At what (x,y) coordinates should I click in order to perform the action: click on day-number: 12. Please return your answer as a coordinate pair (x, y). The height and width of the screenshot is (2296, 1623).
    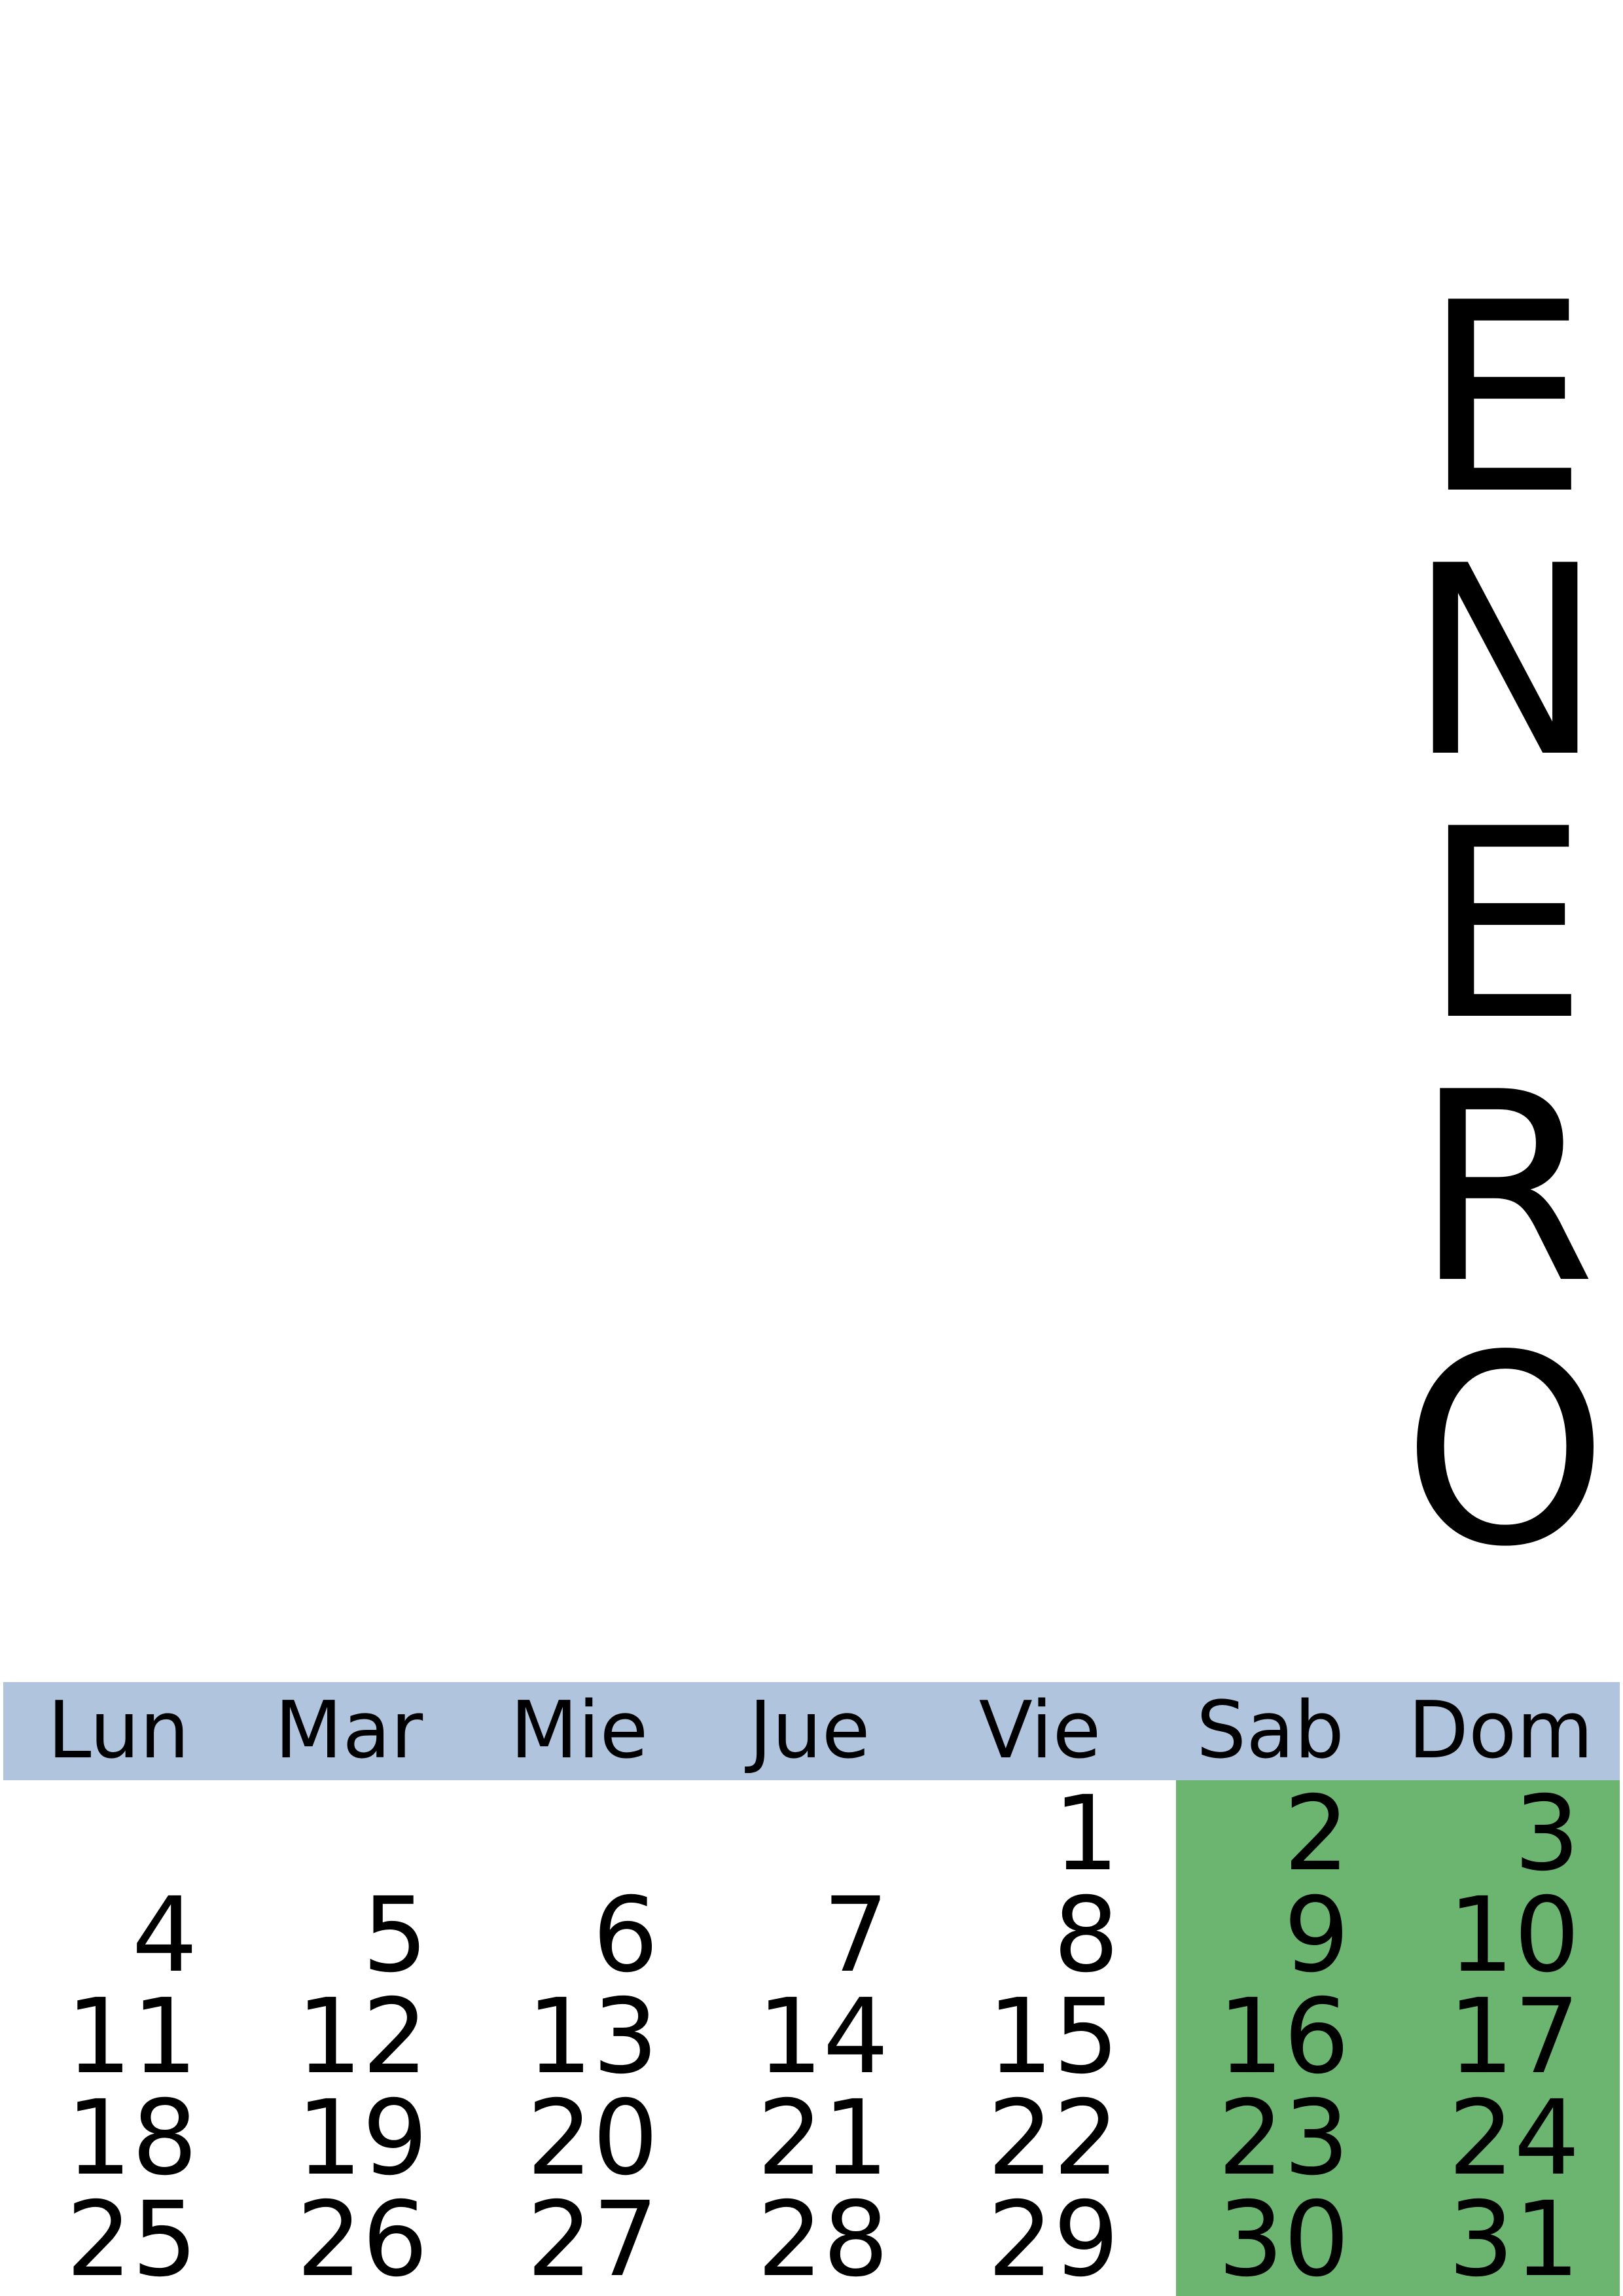
    Looking at the image, I should click on (362, 2037).